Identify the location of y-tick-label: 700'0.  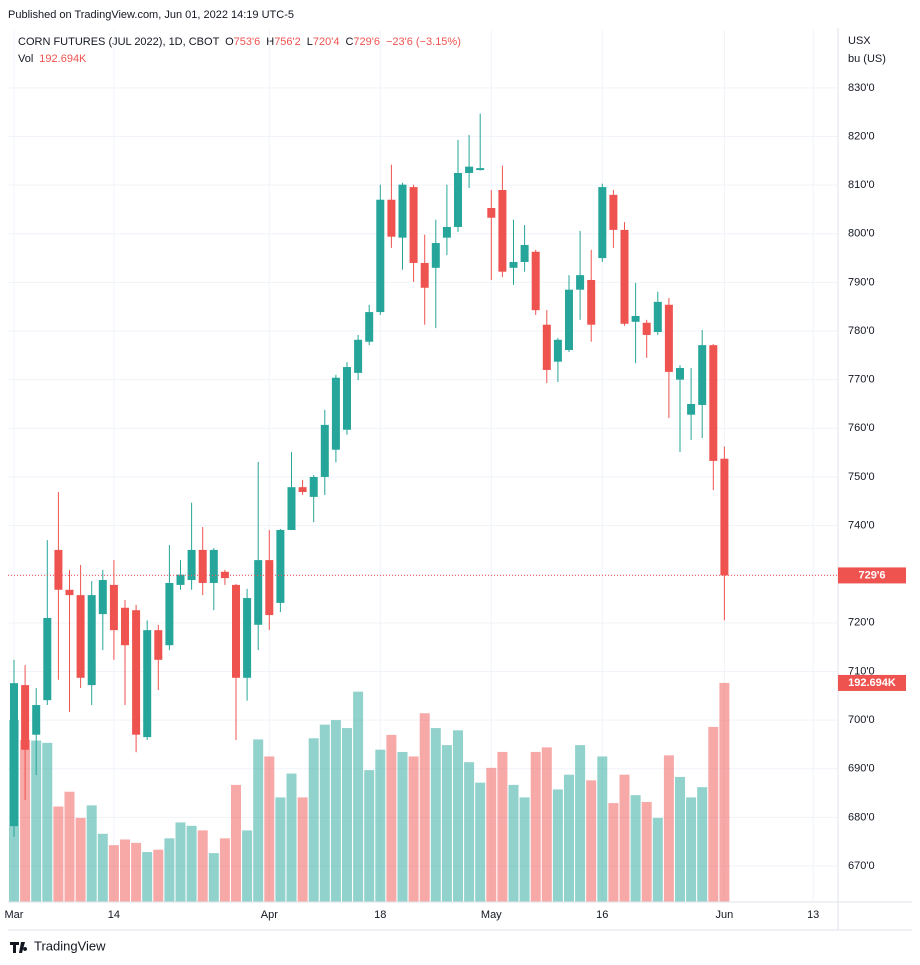
(861, 720).